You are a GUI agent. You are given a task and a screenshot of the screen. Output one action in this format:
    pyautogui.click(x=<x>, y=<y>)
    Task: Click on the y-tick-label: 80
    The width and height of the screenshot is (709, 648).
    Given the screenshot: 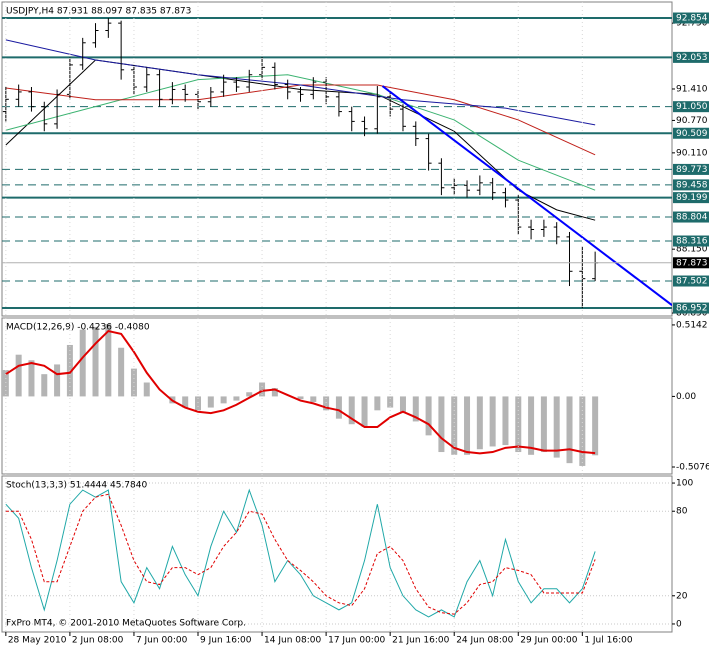 What is the action you would take?
    pyautogui.click(x=682, y=512)
    